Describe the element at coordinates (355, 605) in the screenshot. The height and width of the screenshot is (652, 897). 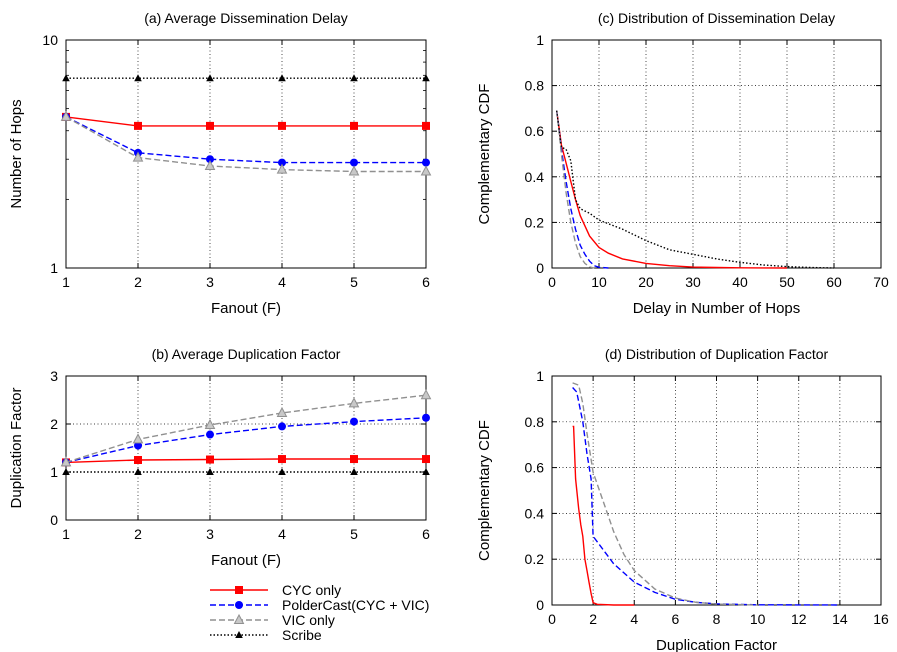
I see `legend-label-polder: PolderCast(CYC + VIC)` at that location.